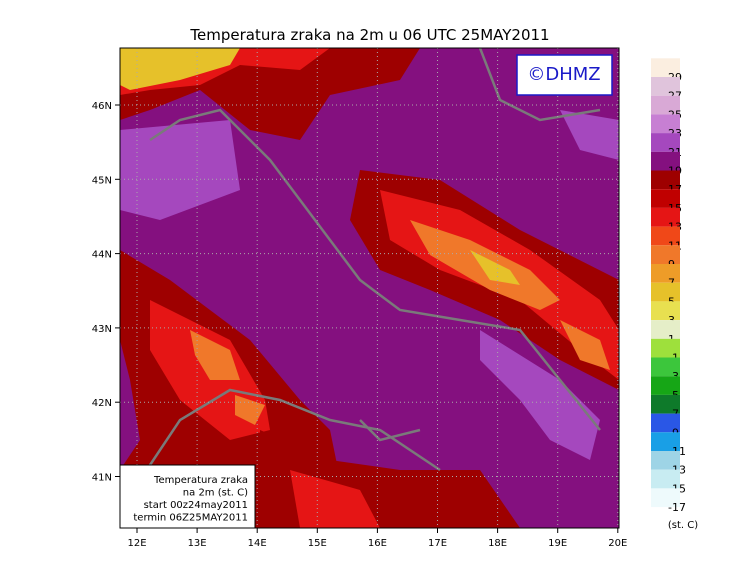  I want to click on info-line: termin 06Z25MAY2011, so click(190, 518).